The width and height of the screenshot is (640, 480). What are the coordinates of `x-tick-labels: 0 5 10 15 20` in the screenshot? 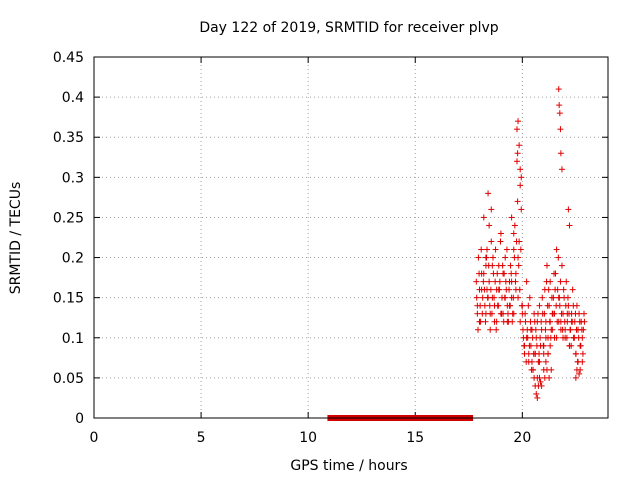 It's located at (311, 438).